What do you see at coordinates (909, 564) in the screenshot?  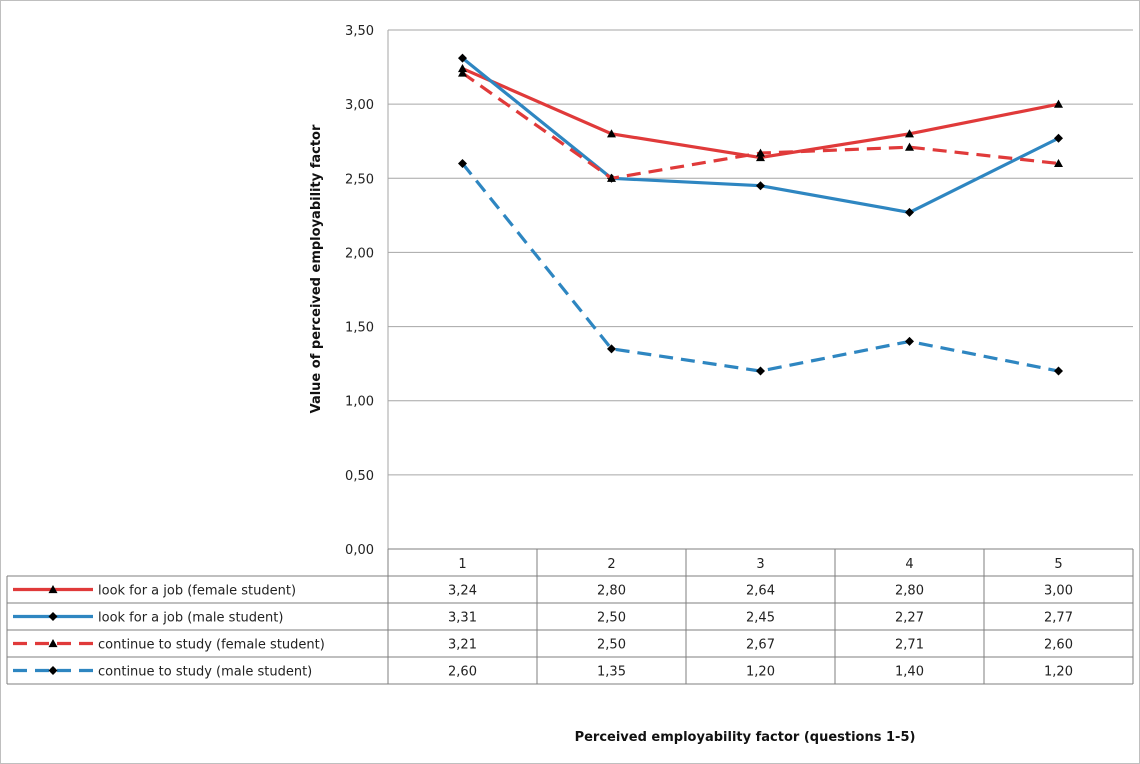 I see `x-tick-label: 4` at bounding box center [909, 564].